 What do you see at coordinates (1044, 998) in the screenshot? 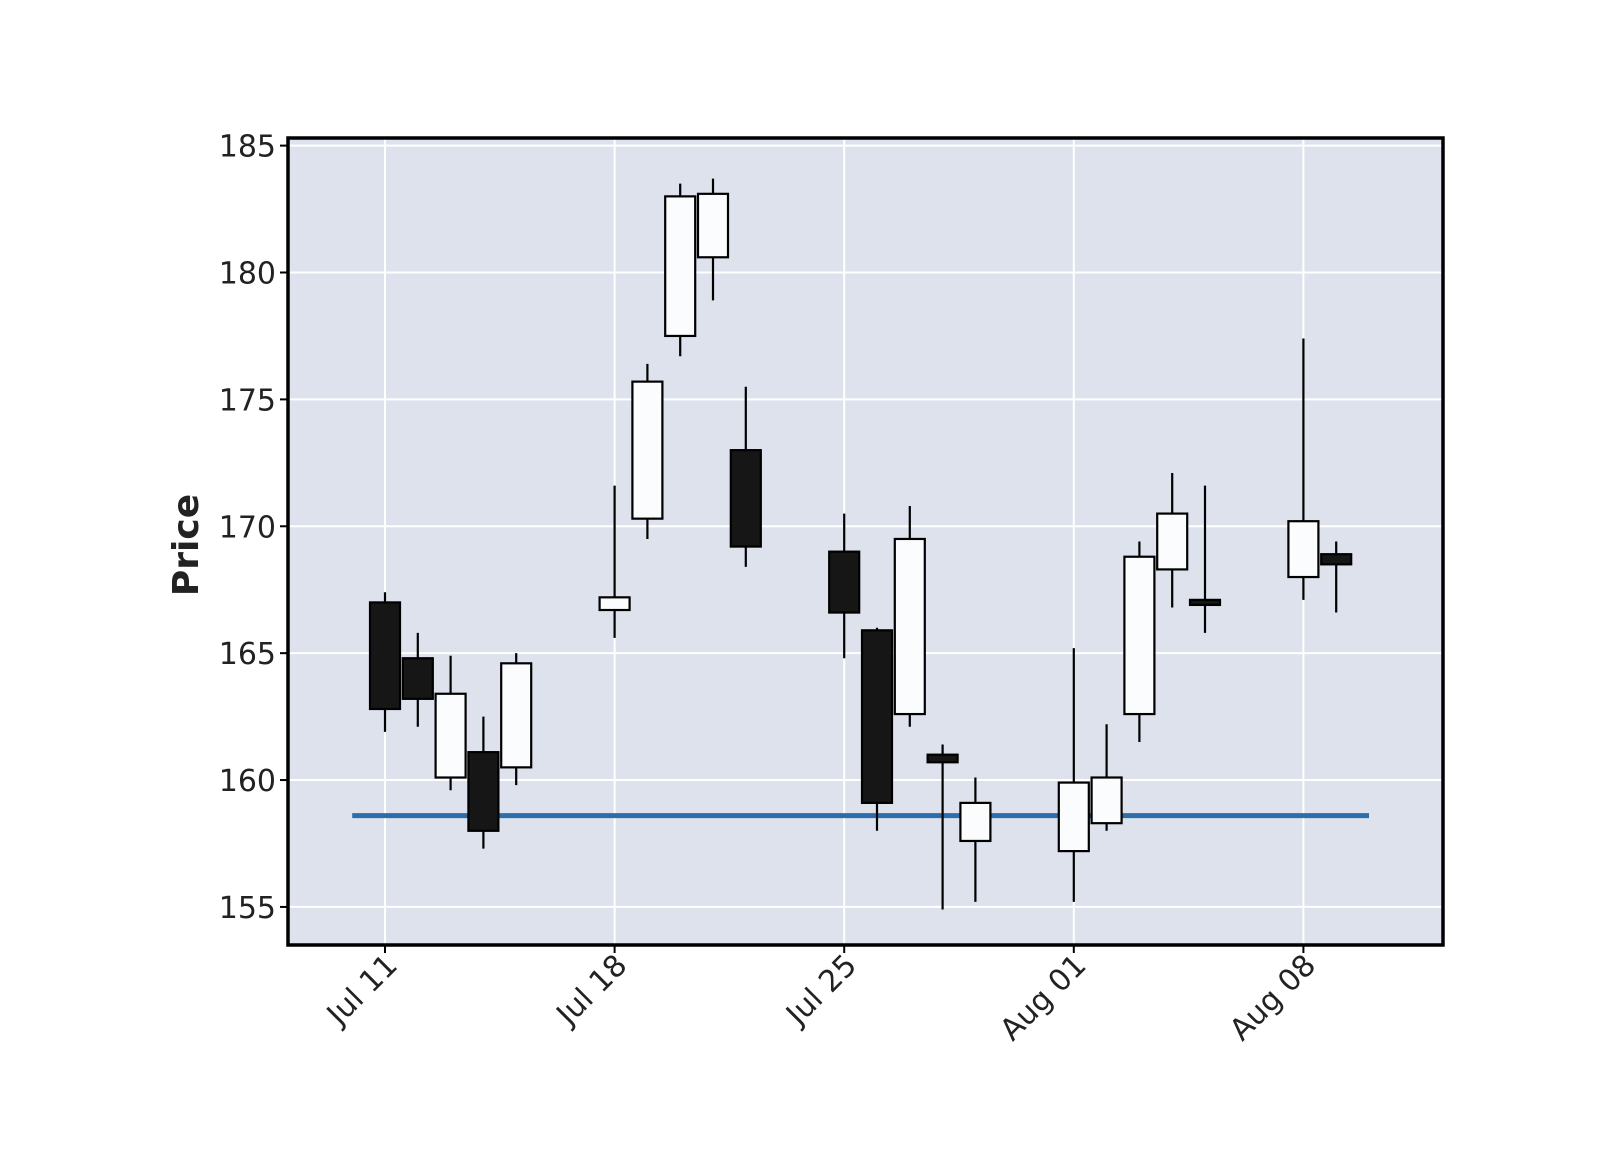
I see `x-tick-label: Aug 01` at bounding box center [1044, 998].